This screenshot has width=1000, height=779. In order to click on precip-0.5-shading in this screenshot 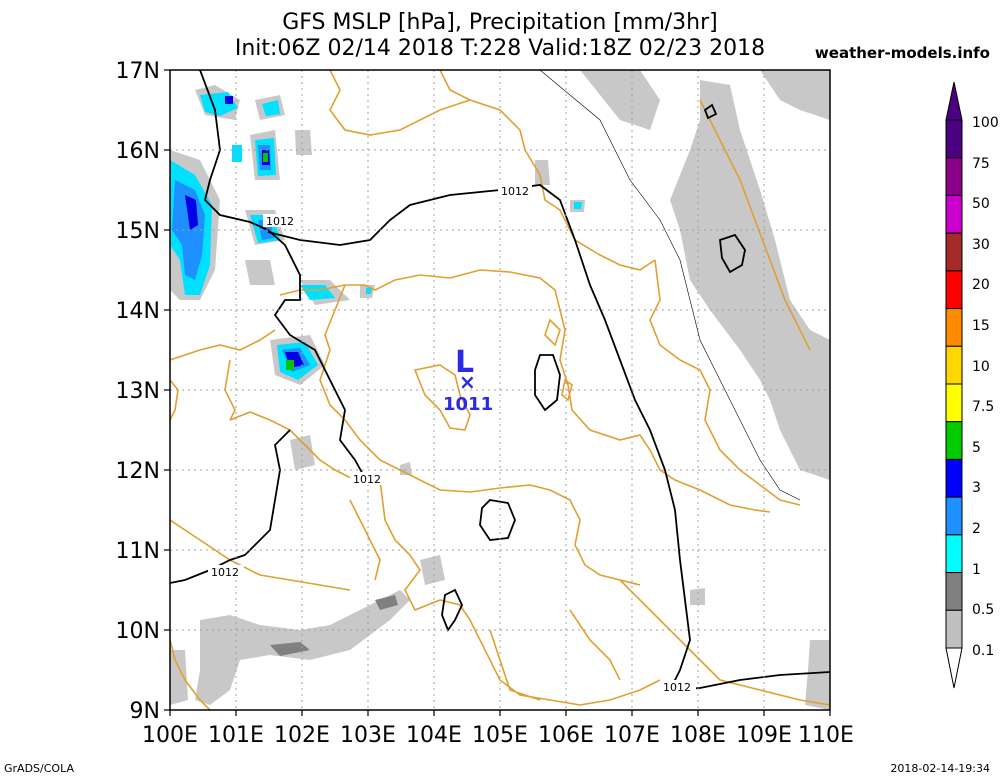, I will do `click(334, 625)`.